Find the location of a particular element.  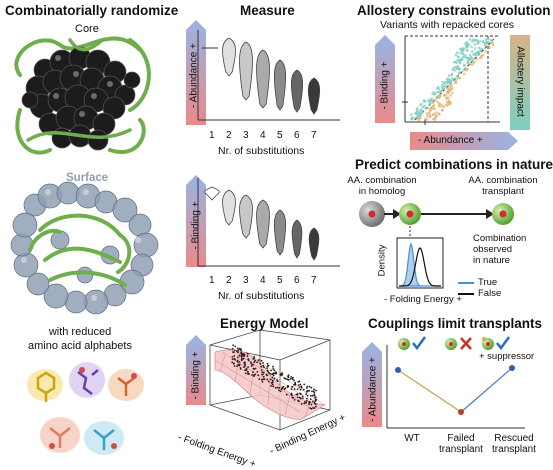

surface-label: Surface is located at coordinates (87, 178).